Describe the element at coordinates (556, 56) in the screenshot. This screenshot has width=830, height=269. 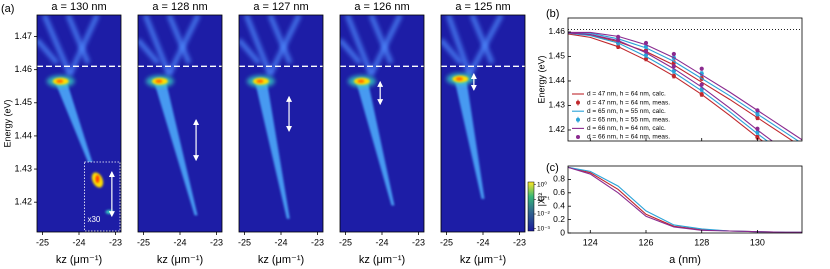
I see `y-tick-label: 1.45` at that location.